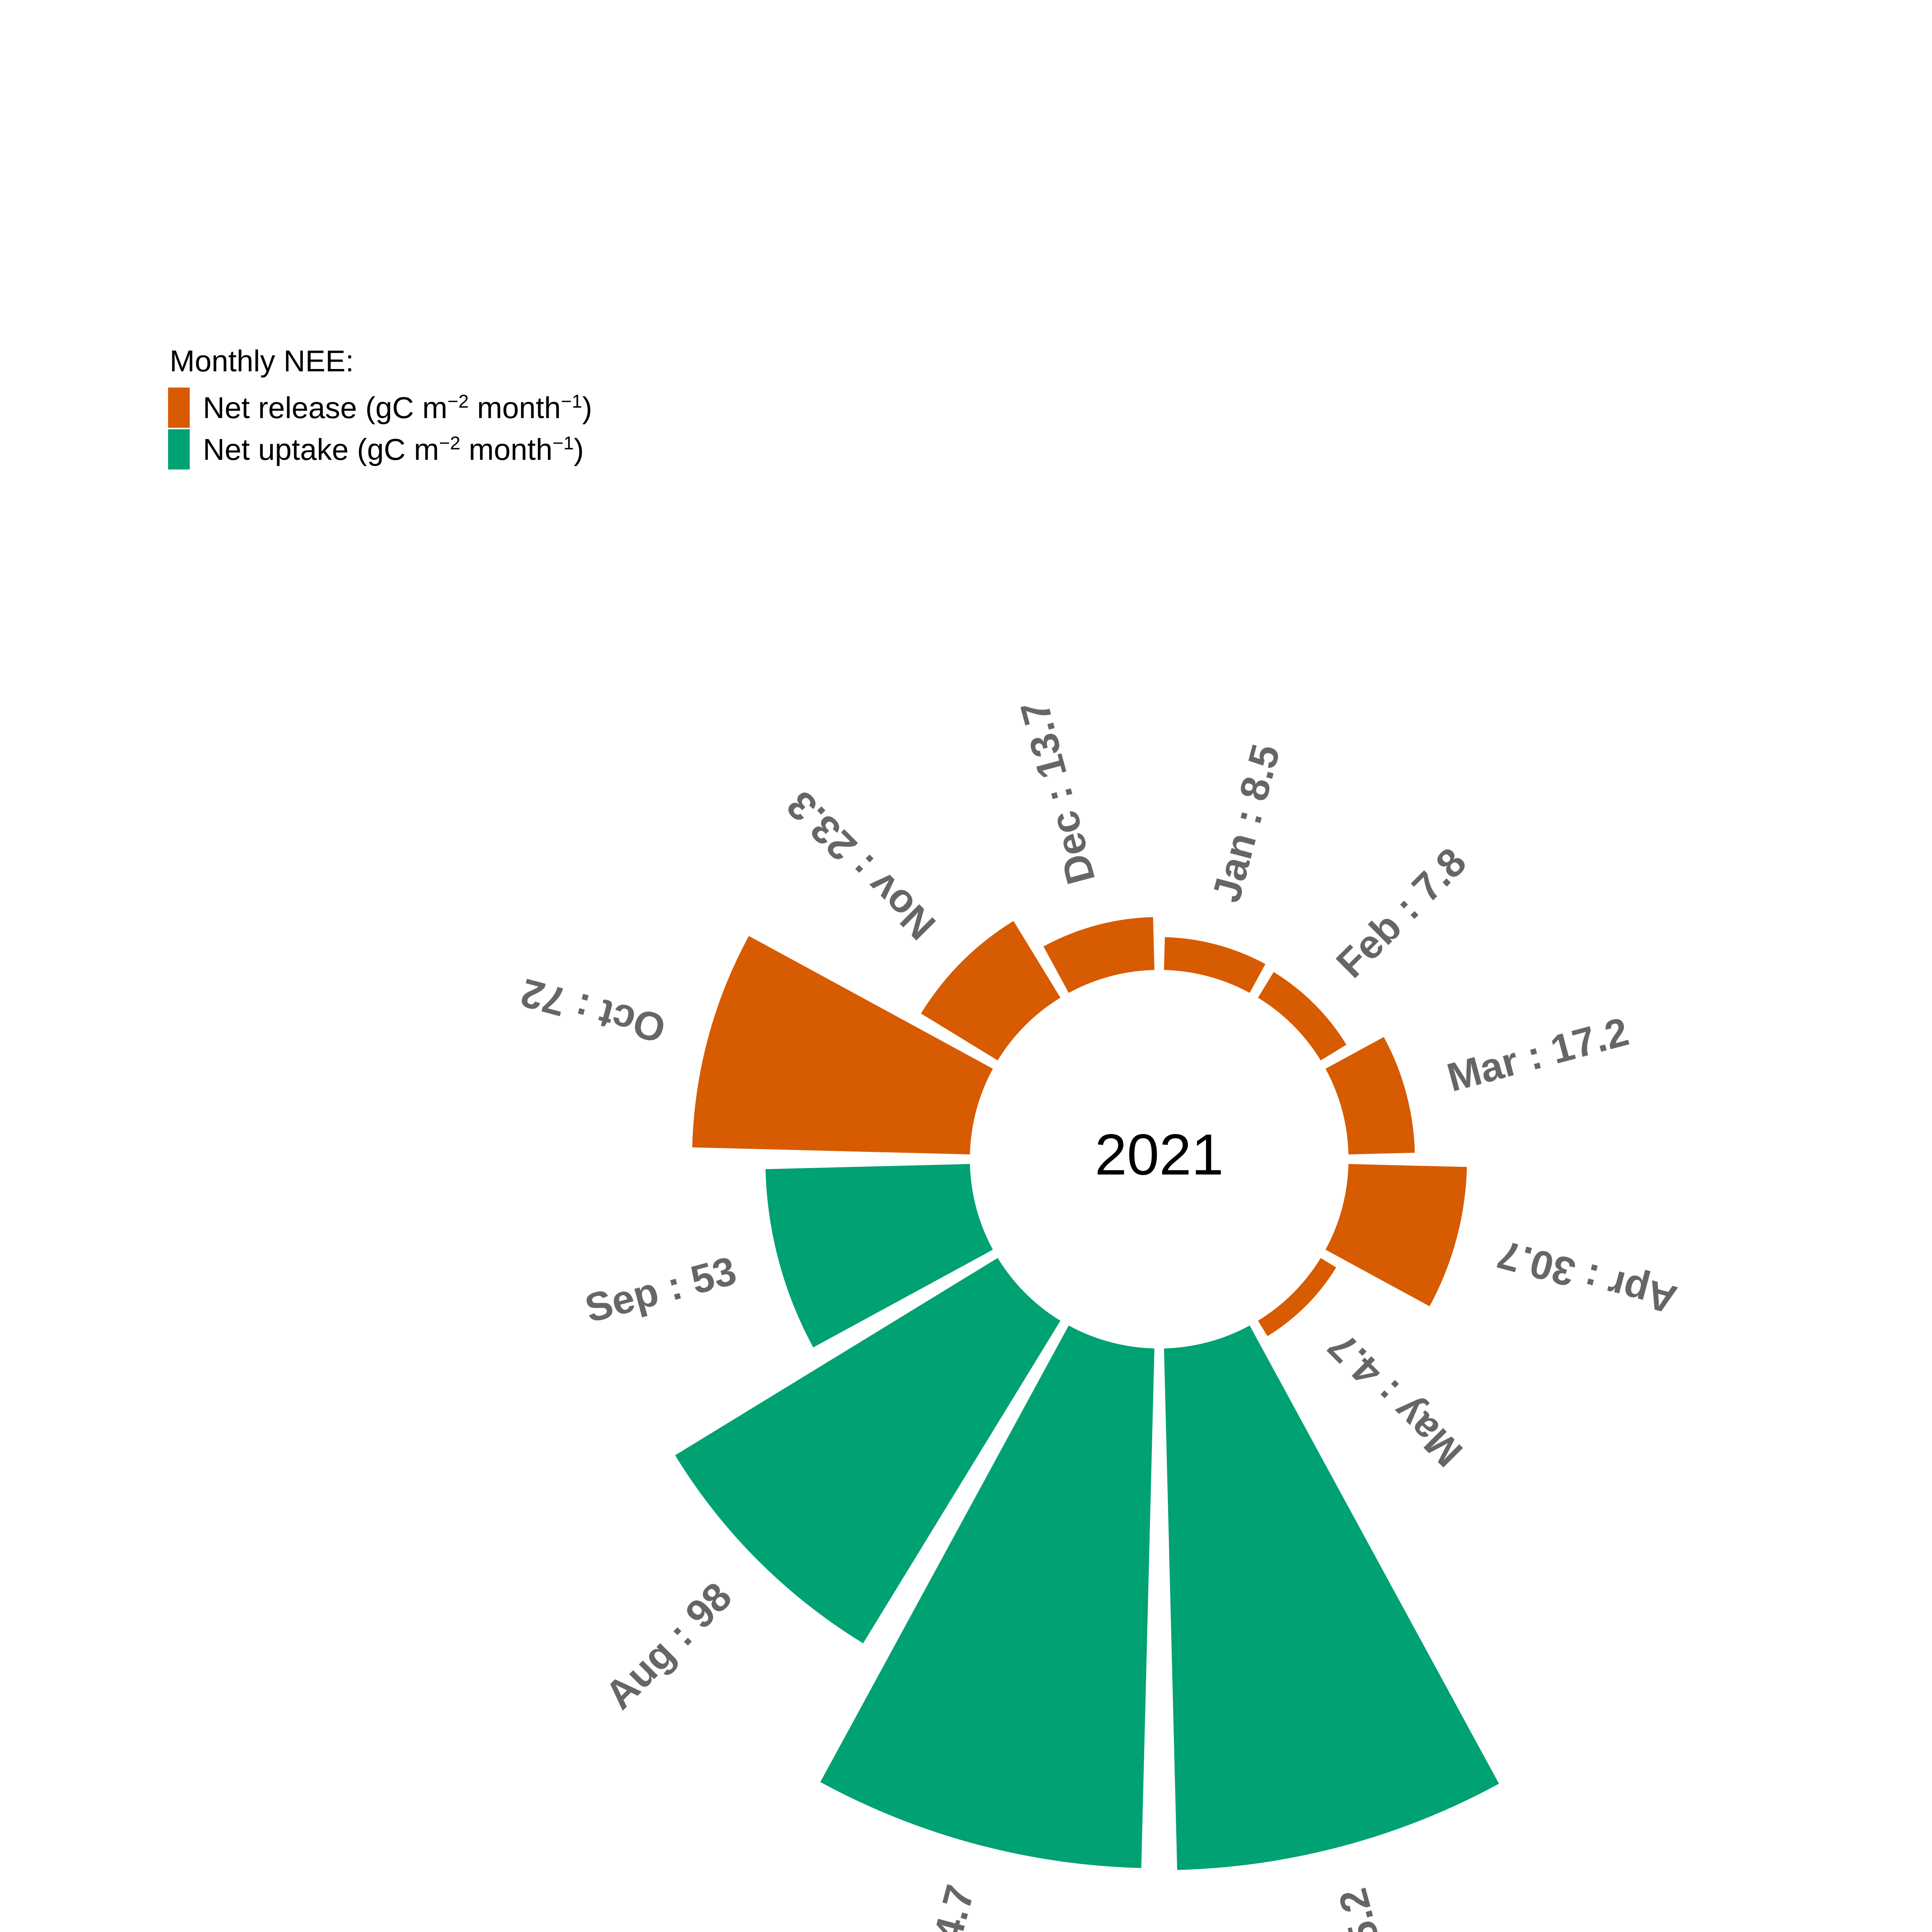 The image size is (1932, 1932). Describe the element at coordinates (660, 1290) in the screenshot. I see `rose-label-sep: Sep : 53` at that location.